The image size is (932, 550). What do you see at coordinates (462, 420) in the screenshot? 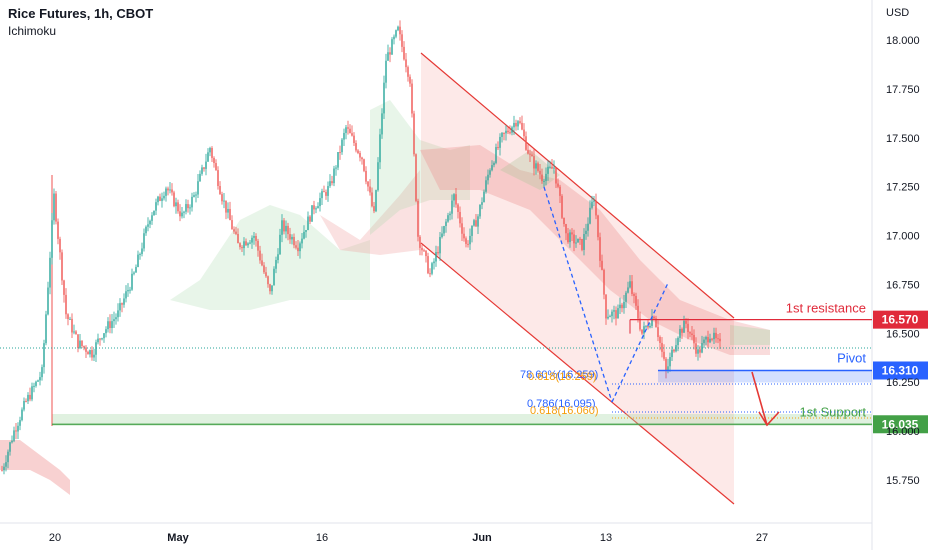
I see `support-zone` at bounding box center [462, 420].